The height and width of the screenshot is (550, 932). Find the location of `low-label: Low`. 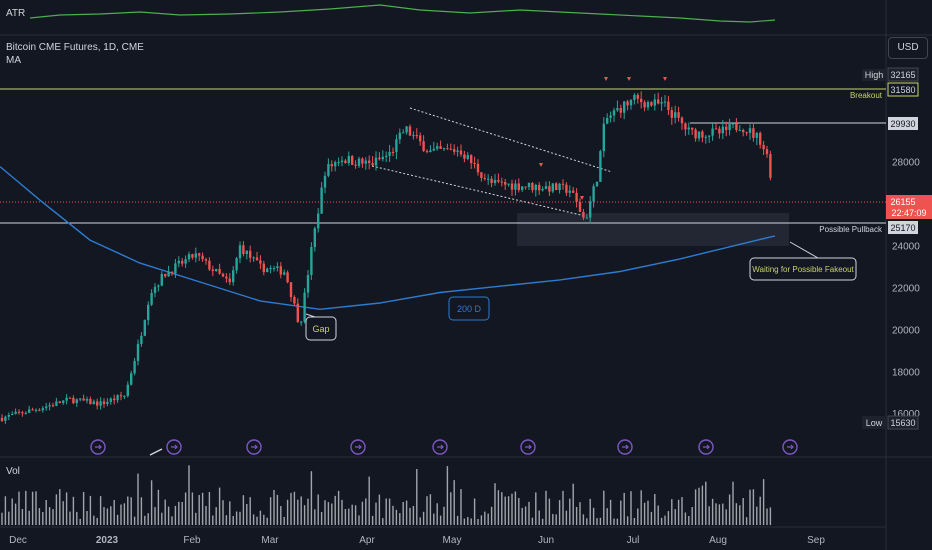

low-label: Low is located at coordinates (874, 423).